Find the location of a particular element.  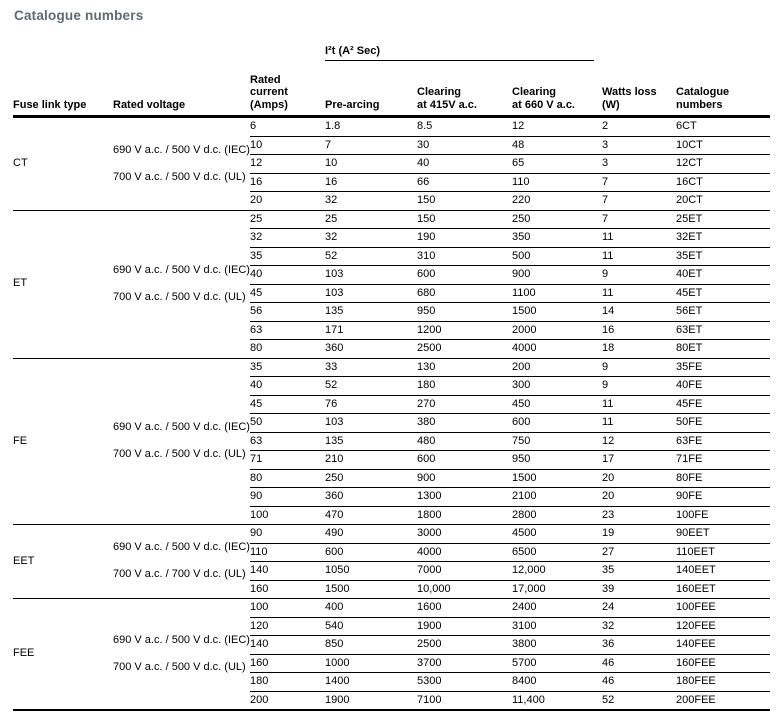

watts-loss-cell: 52 is located at coordinates (639, 700).